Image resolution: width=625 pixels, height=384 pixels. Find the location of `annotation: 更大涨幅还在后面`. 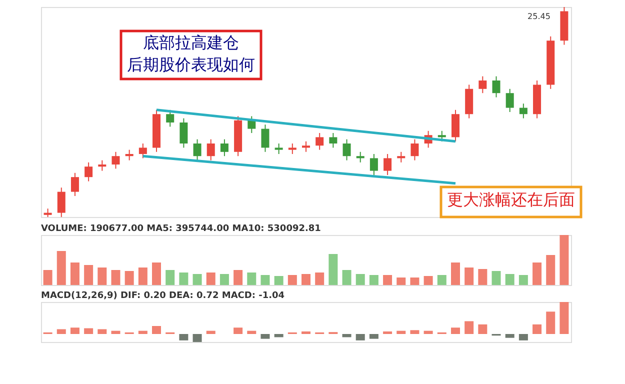

annotation: 更大涨幅还在后面 is located at coordinates (511, 199).